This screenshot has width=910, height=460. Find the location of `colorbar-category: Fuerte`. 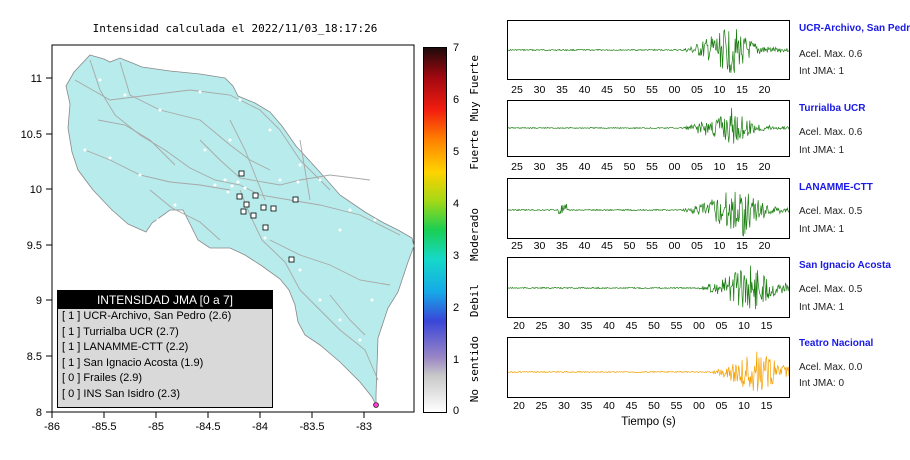

colorbar-category: Fuerte is located at coordinates (474, 150).